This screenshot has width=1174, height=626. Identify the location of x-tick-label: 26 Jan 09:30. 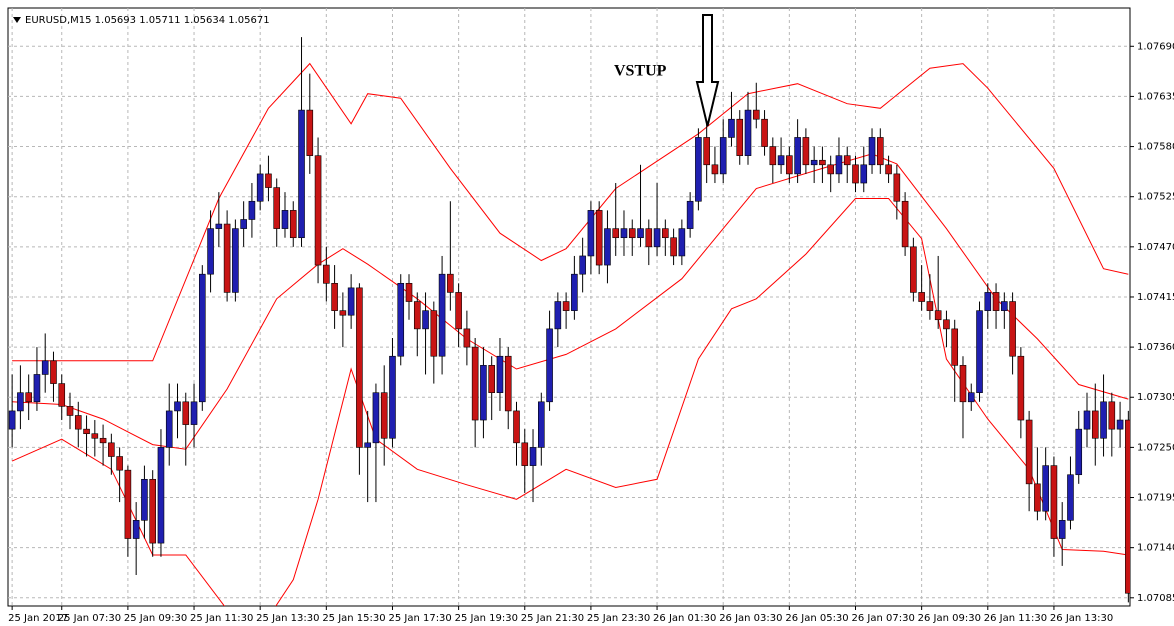
(949, 618).